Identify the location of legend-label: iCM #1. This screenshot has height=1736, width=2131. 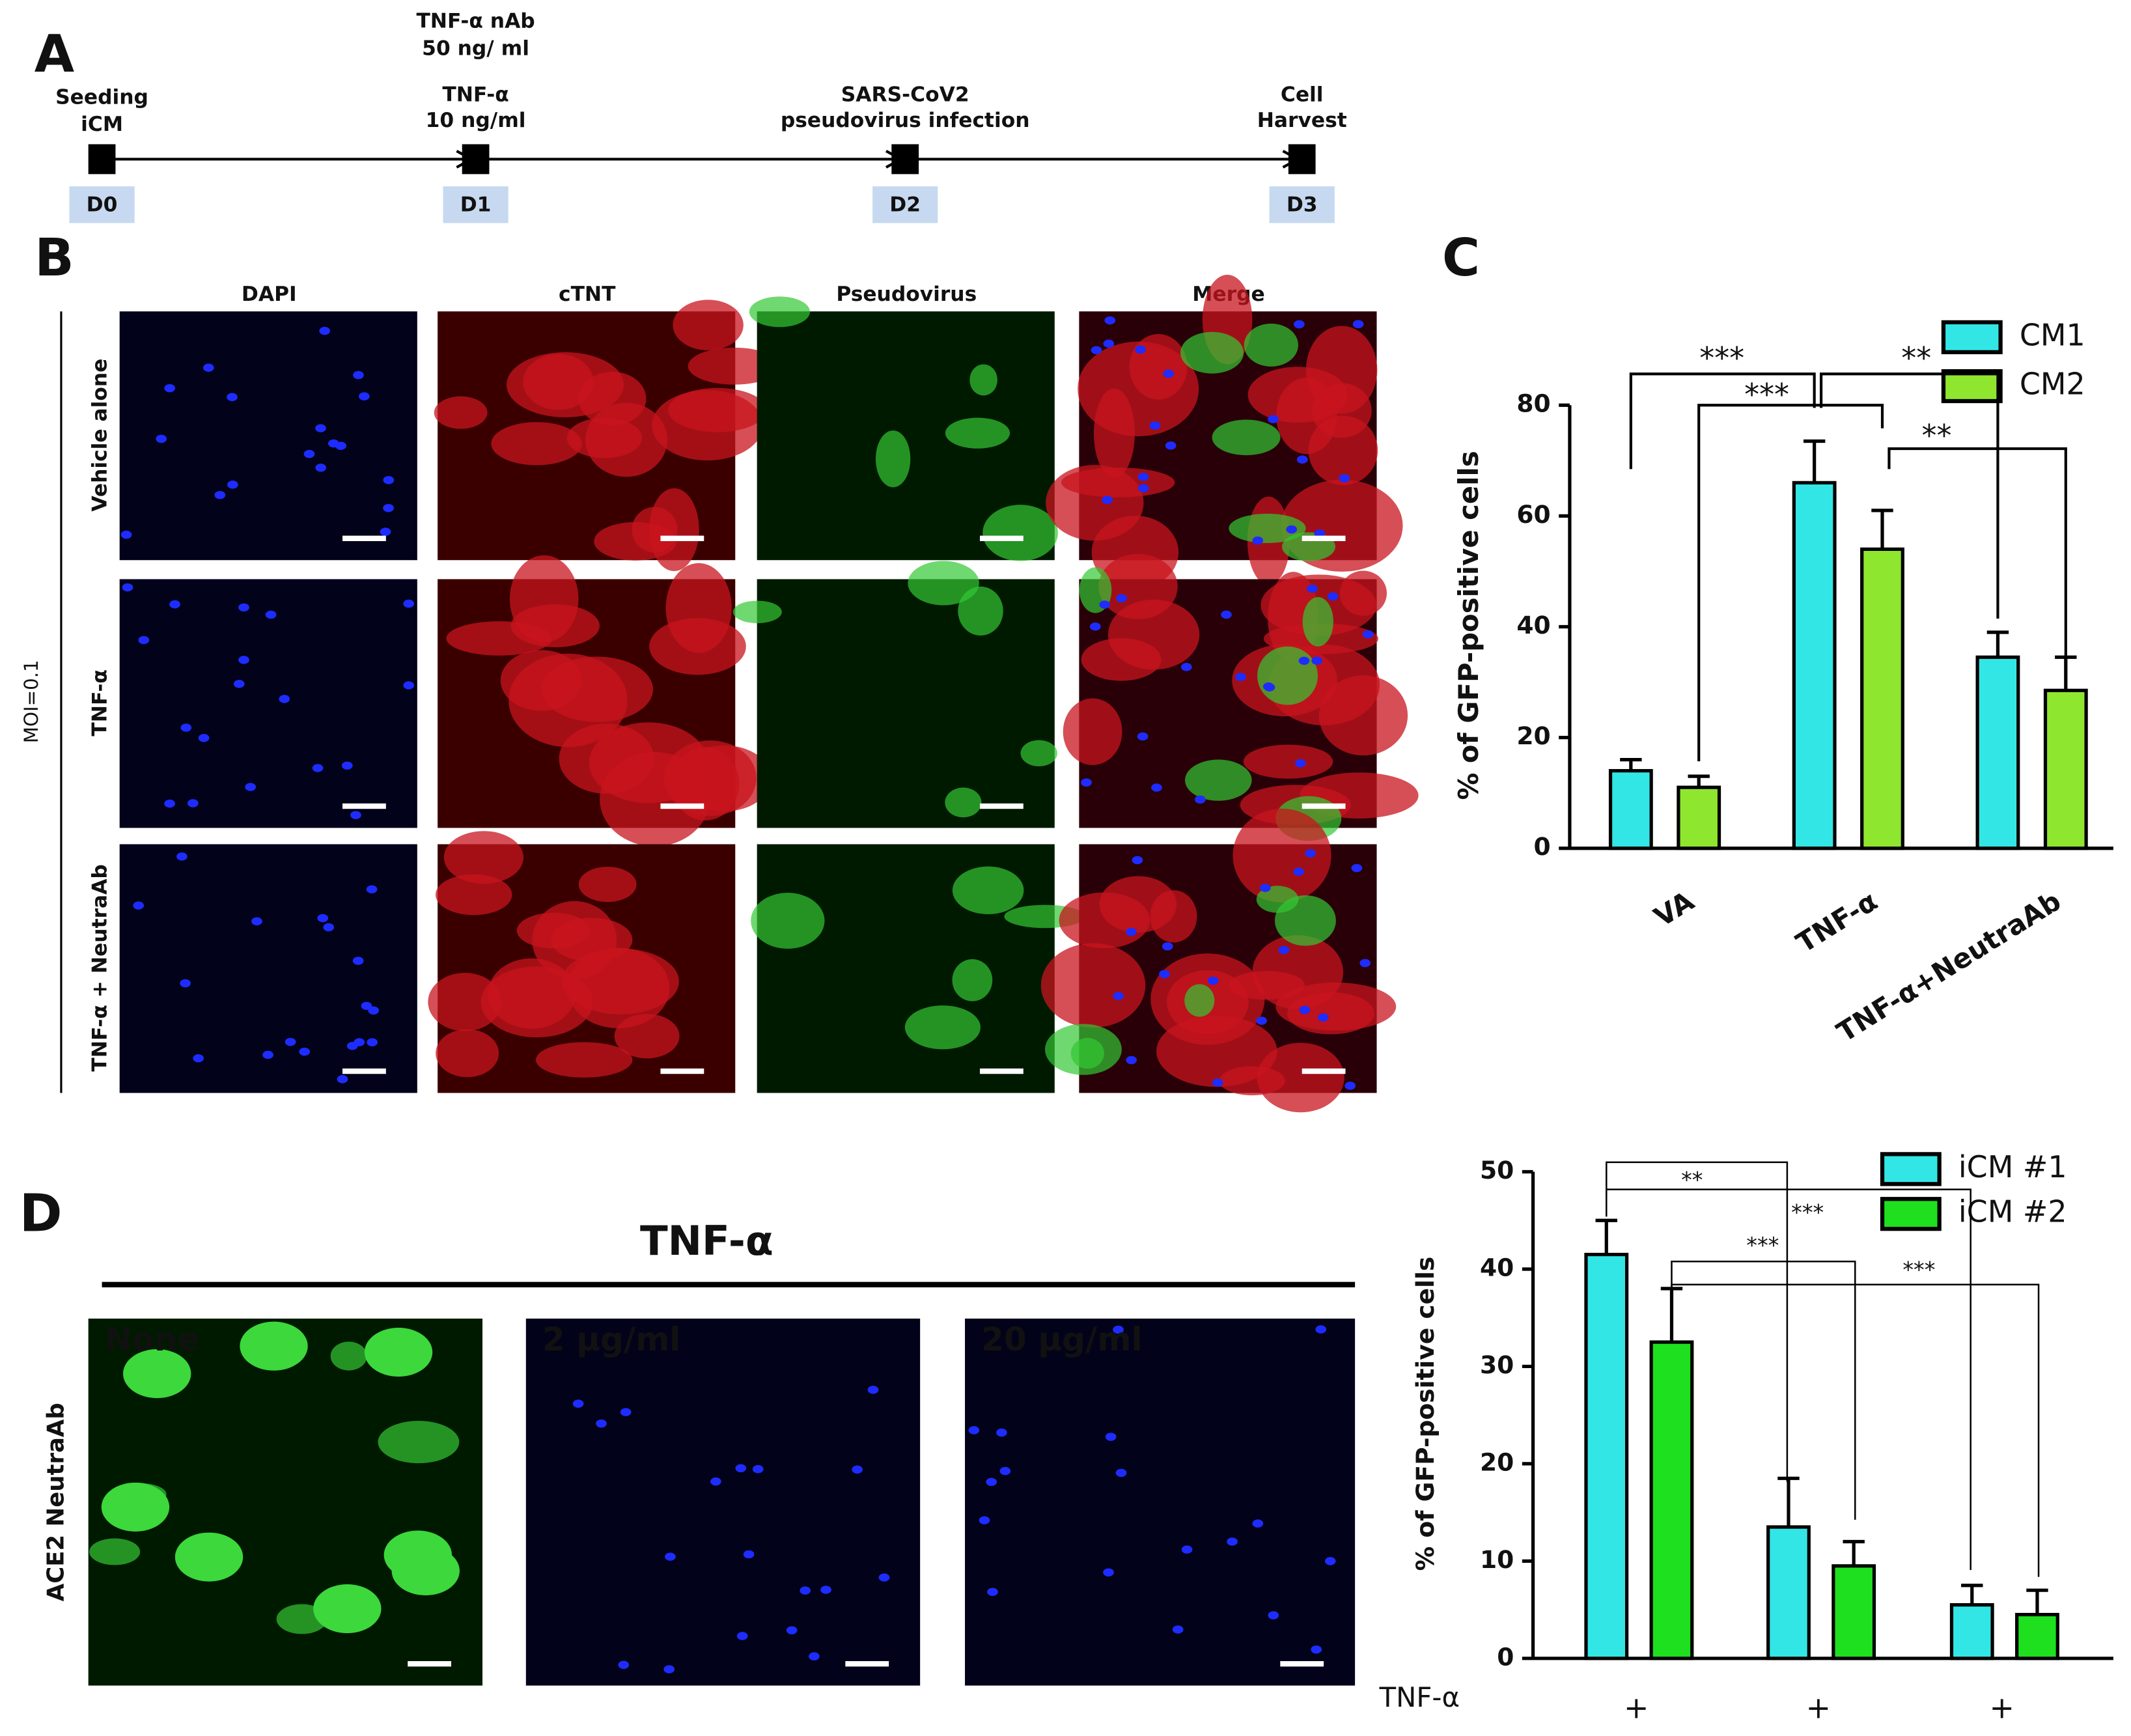
(2013, 1167).